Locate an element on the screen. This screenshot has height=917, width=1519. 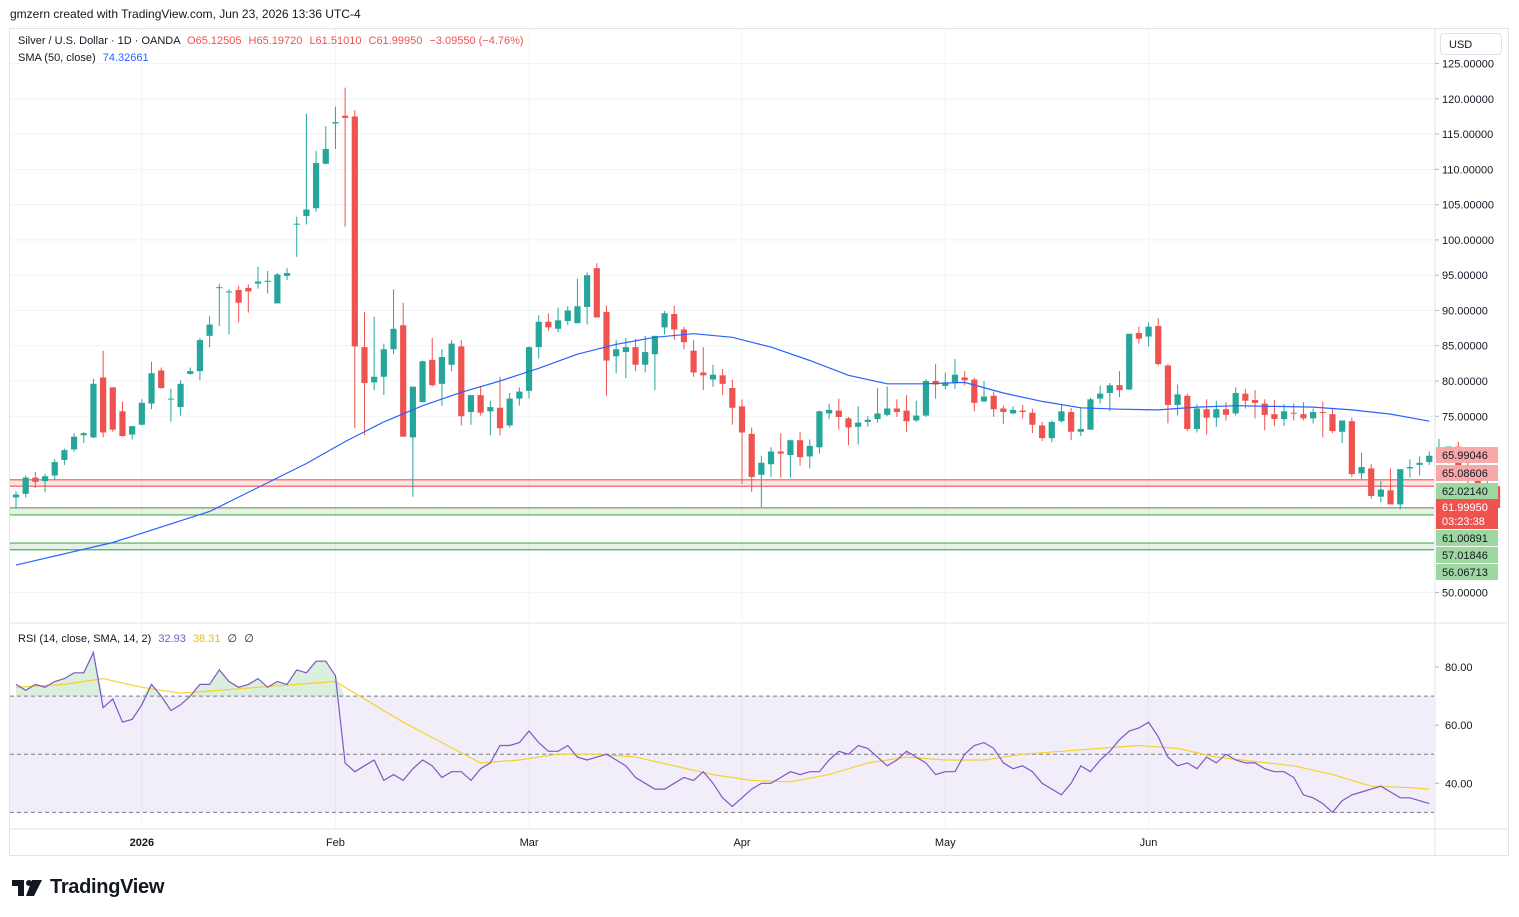
tradingview-logo: TradingView is located at coordinates (88, 887).